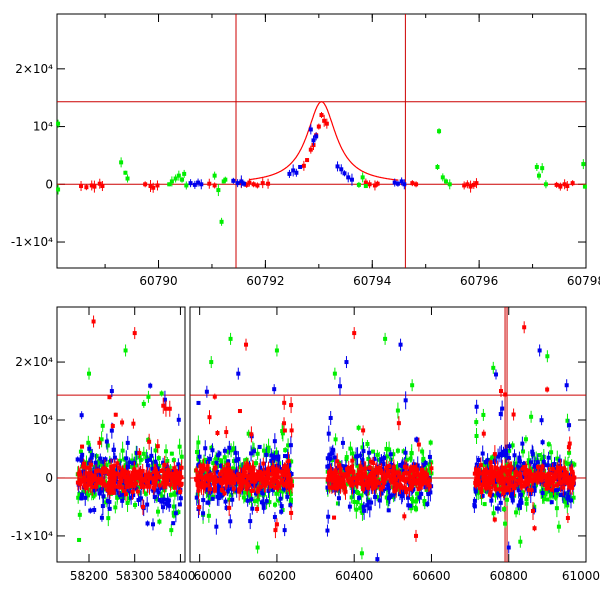 This screenshot has height=600, width=600. Describe the element at coordinates (49, 184) in the screenshot. I see `zoom-y-tick-label: 0` at that location.